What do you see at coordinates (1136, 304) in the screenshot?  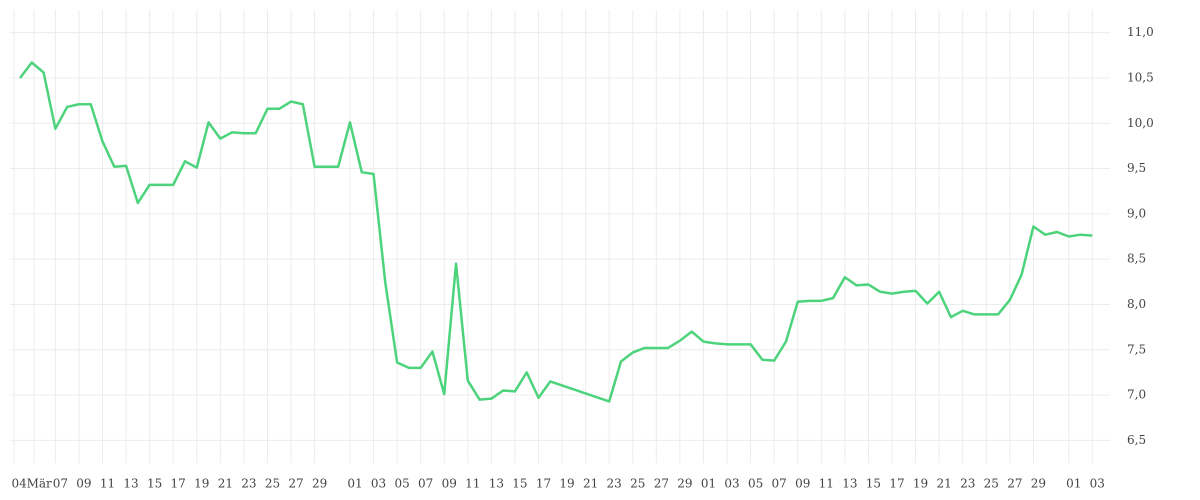 I see `y-tick-label: 8,0` at bounding box center [1136, 304].